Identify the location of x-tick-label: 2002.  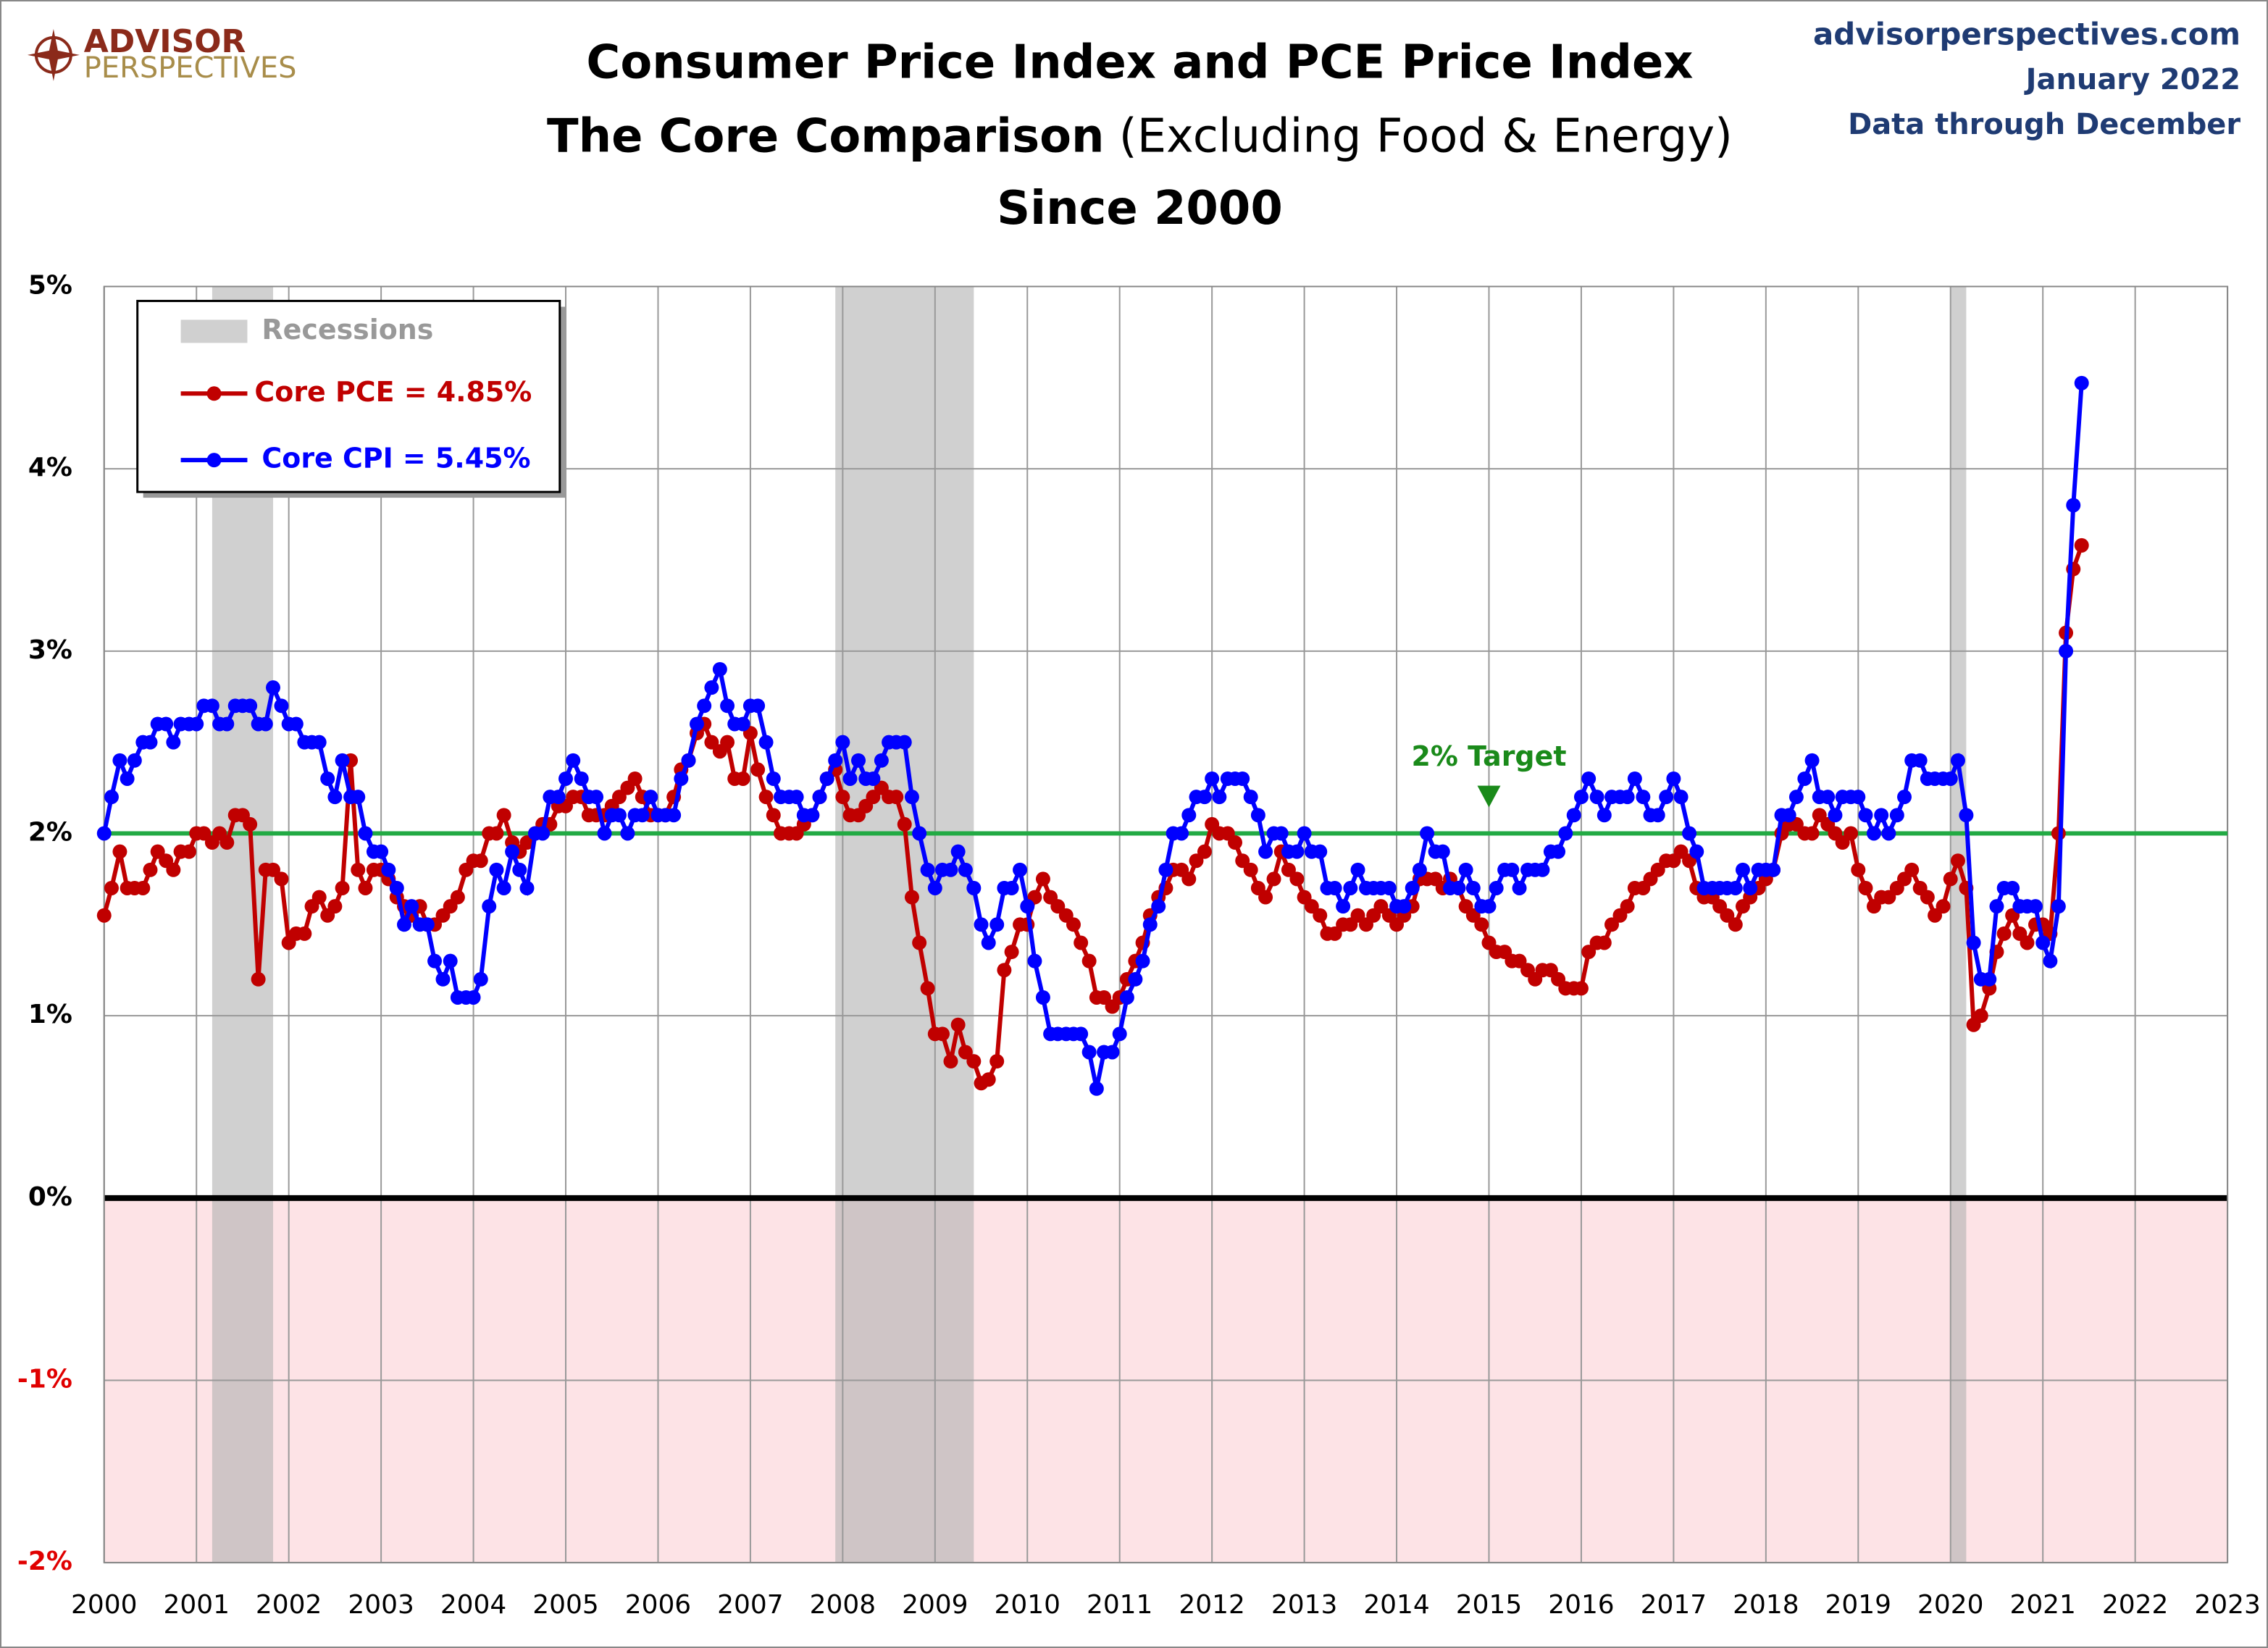
(289, 1605).